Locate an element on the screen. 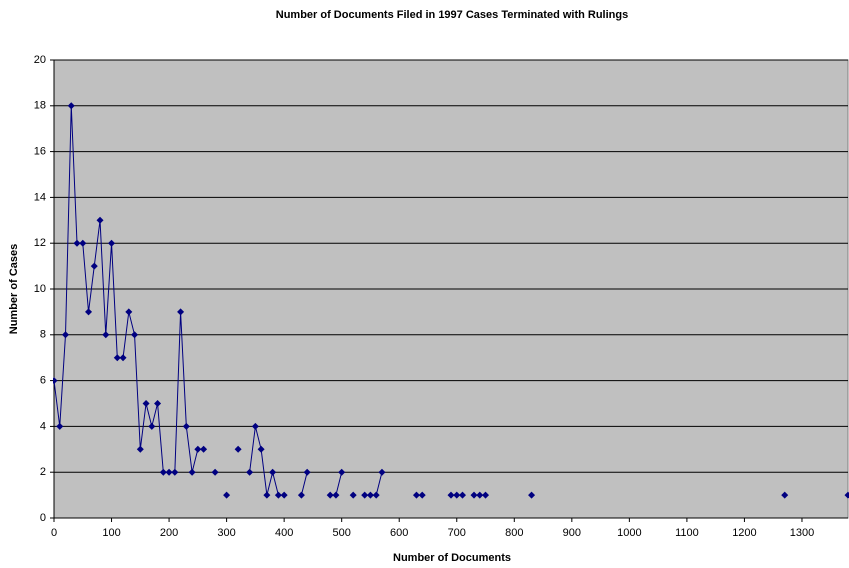 Image resolution: width=849 pixels, height=568 pixels. y-tick-label: 10 is located at coordinates (40, 289).